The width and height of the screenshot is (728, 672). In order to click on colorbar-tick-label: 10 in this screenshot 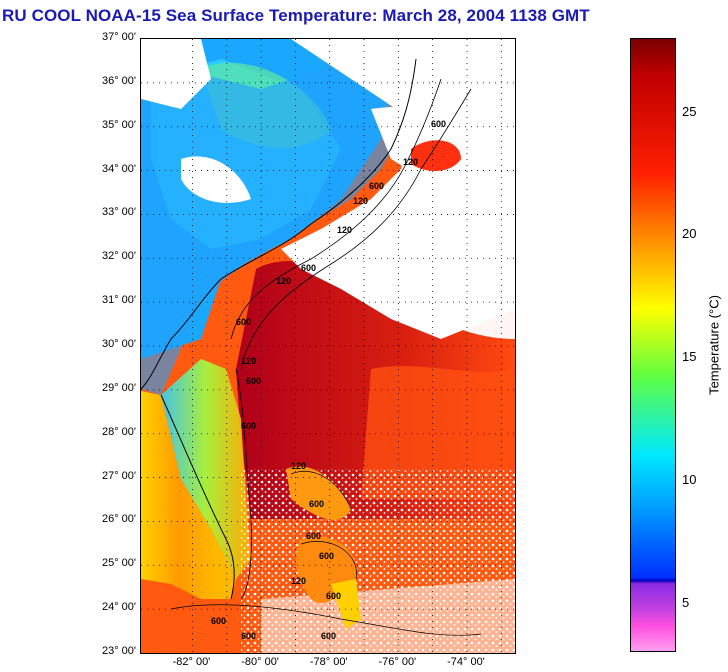, I will do `click(689, 480)`.